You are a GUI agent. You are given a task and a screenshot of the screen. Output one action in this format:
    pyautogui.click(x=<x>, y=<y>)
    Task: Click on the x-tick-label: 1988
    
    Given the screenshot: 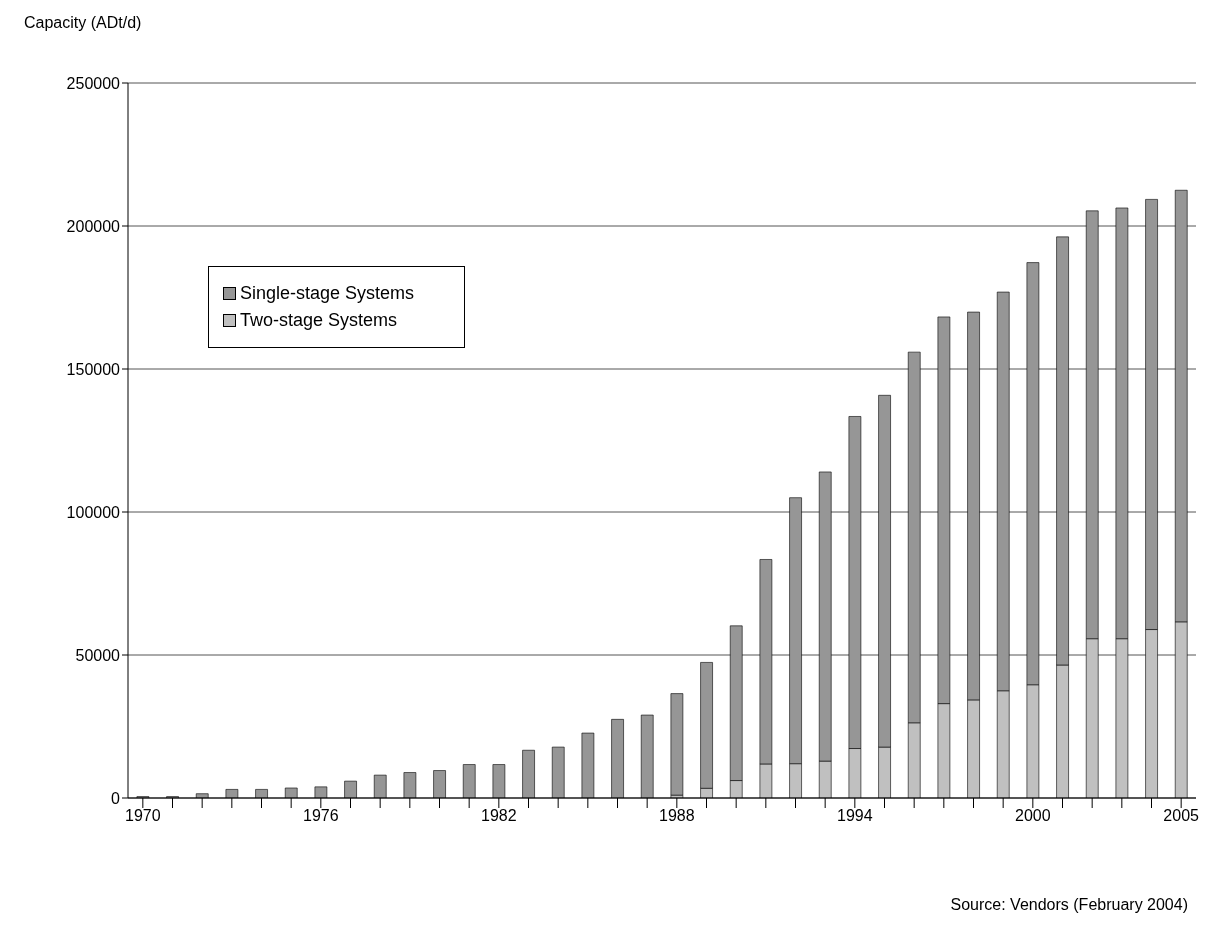 What is the action you would take?
    pyautogui.click(x=677, y=816)
    